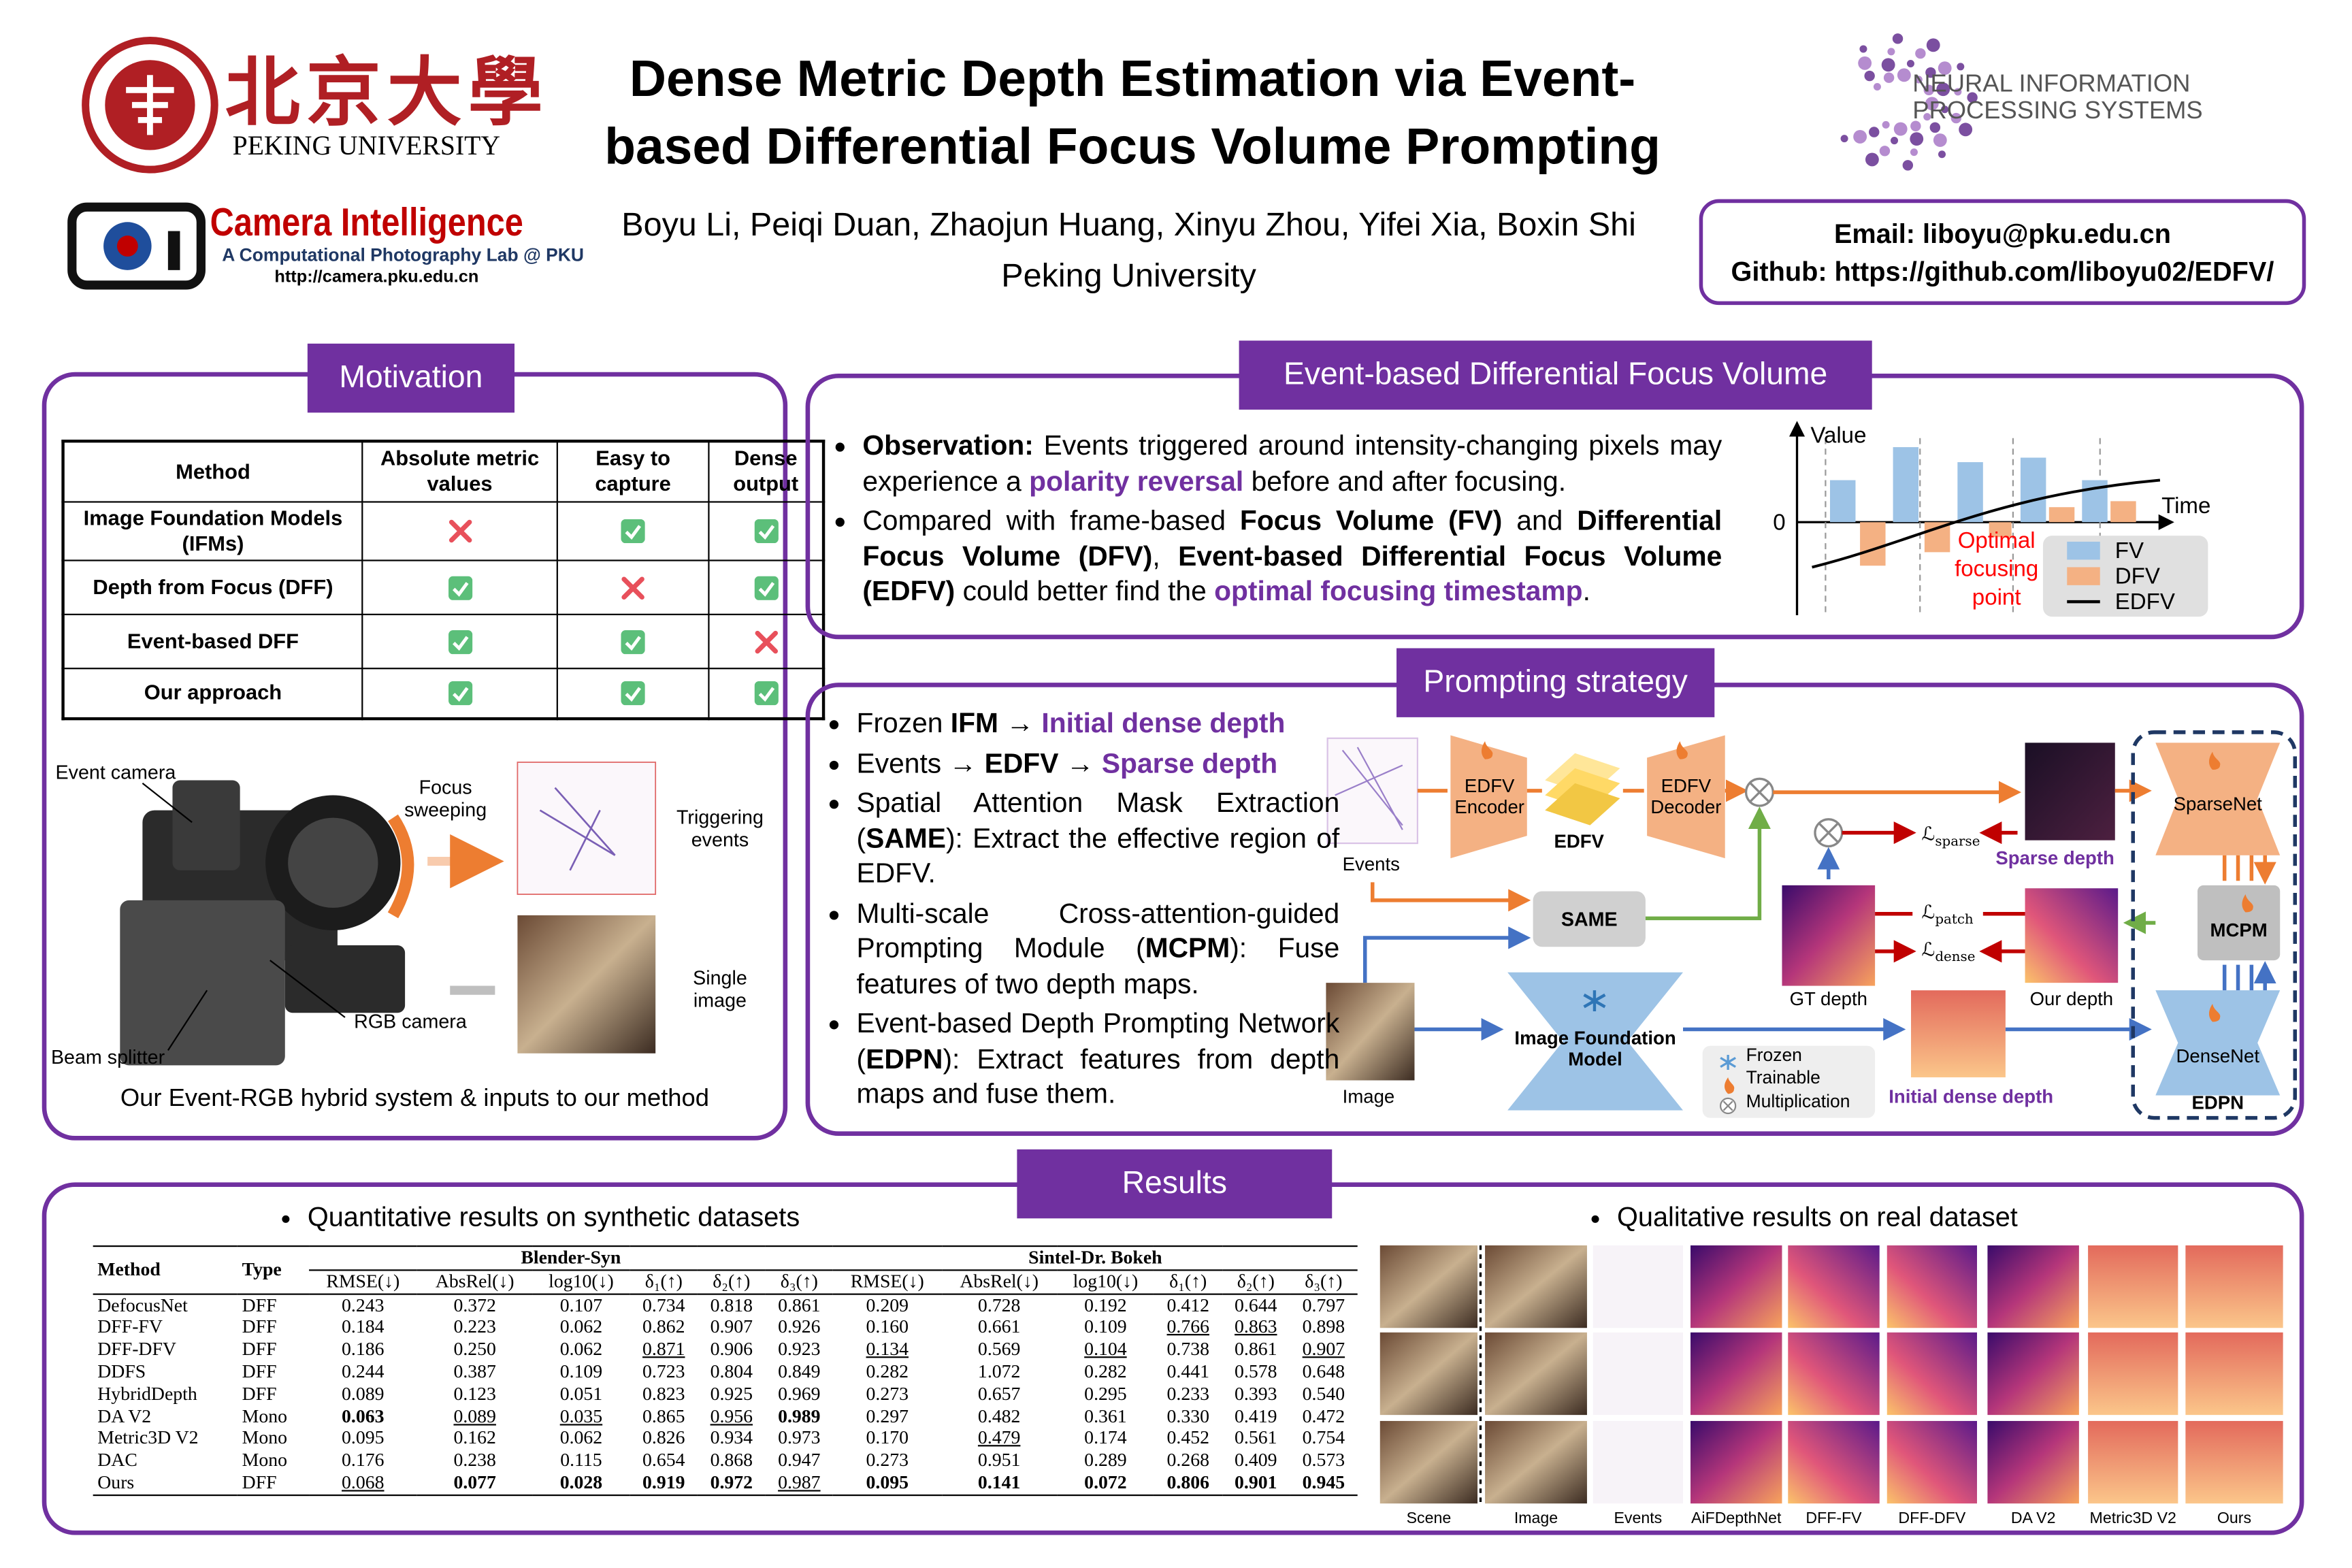 Image resolution: width=2352 pixels, height=1568 pixels. What do you see at coordinates (363, 1305) in the screenshot?
I see `value-cell: 0.243` at bounding box center [363, 1305].